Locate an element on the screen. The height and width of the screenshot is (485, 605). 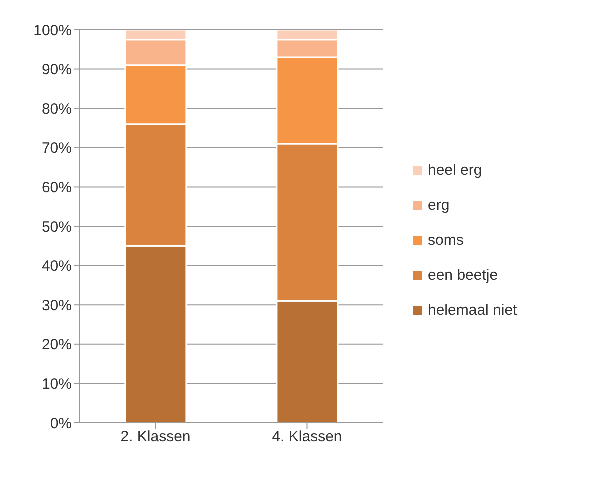
legend-label: helemaal niet is located at coordinates (473, 310).